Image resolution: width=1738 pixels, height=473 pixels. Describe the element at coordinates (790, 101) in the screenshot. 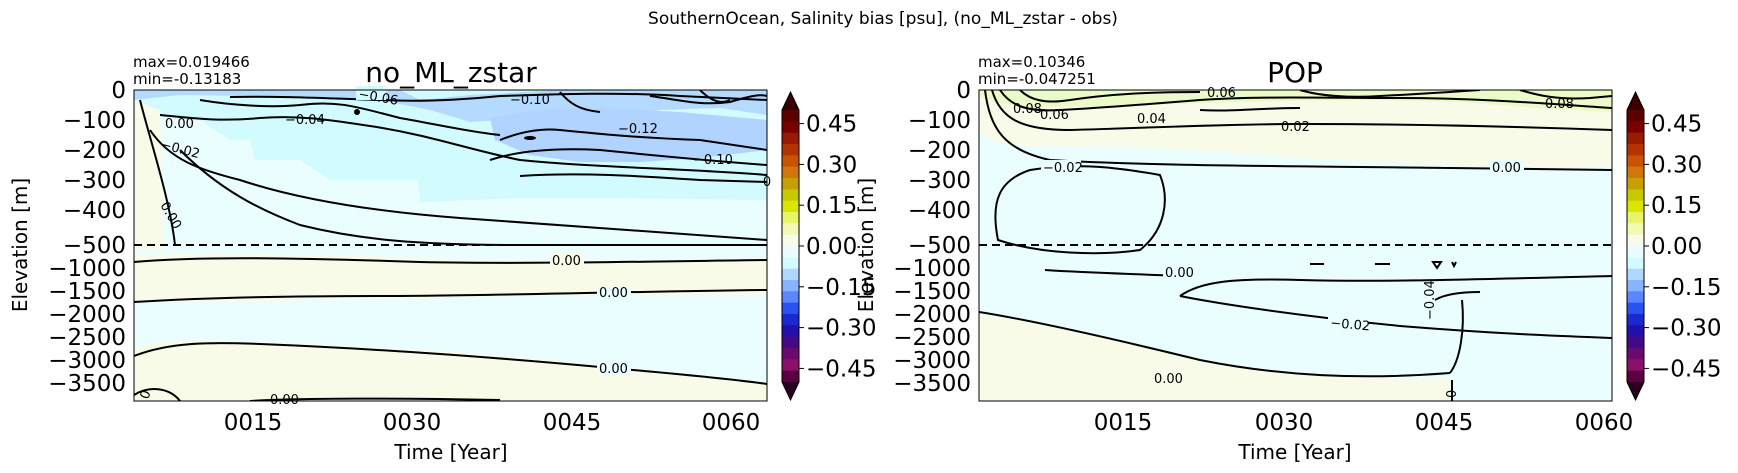

I see `colorbar-extend-max` at that location.